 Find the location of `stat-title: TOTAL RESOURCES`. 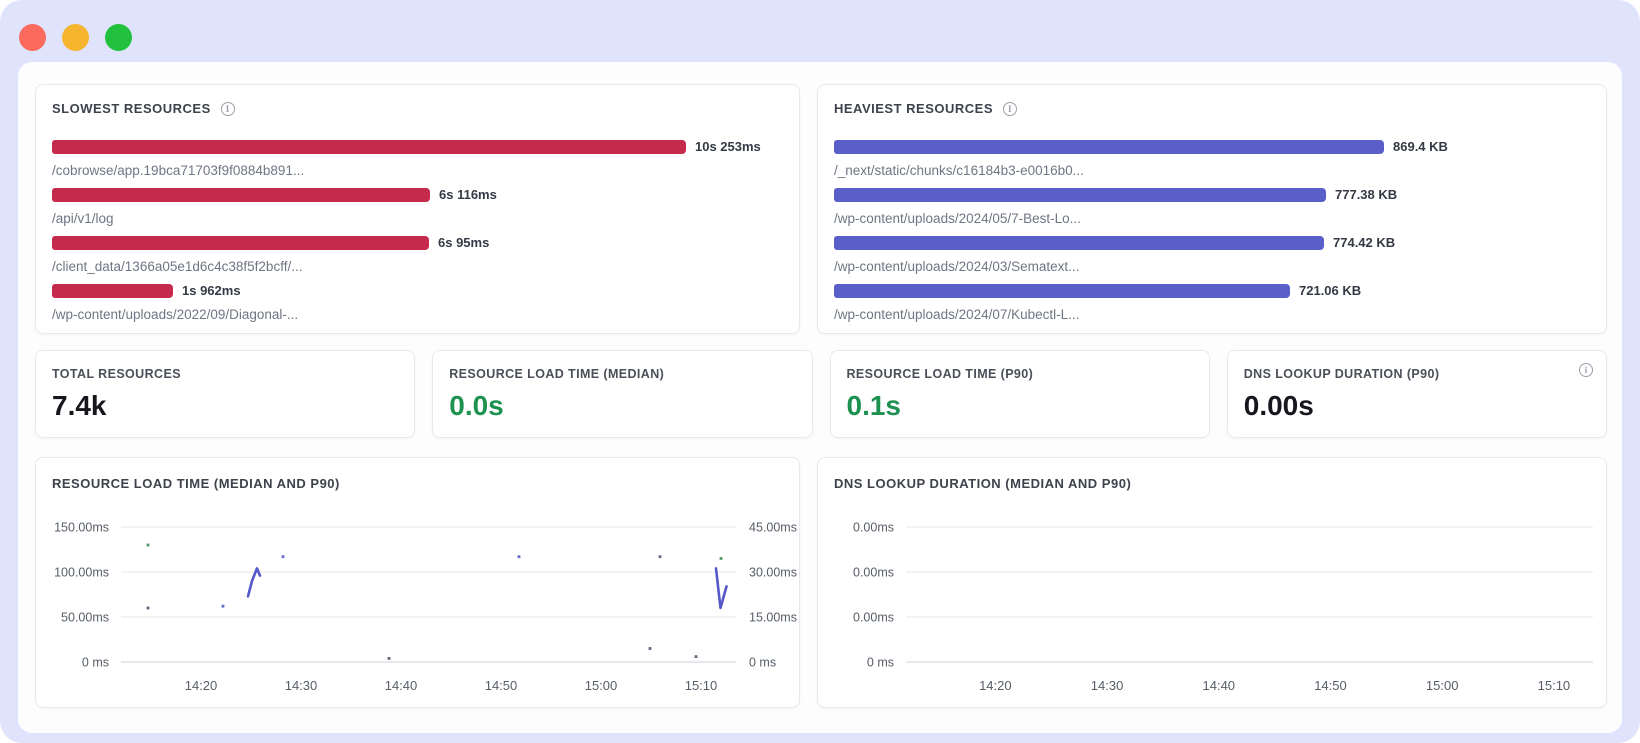

stat-title: TOTAL RESOURCES is located at coordinates (116, 374).